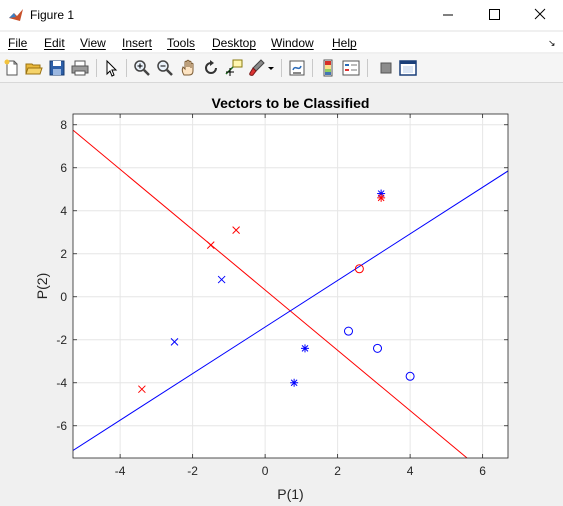 The width and height of the screenshot is (563, 506). I want to click on colorbar-button, so click(328, 68).